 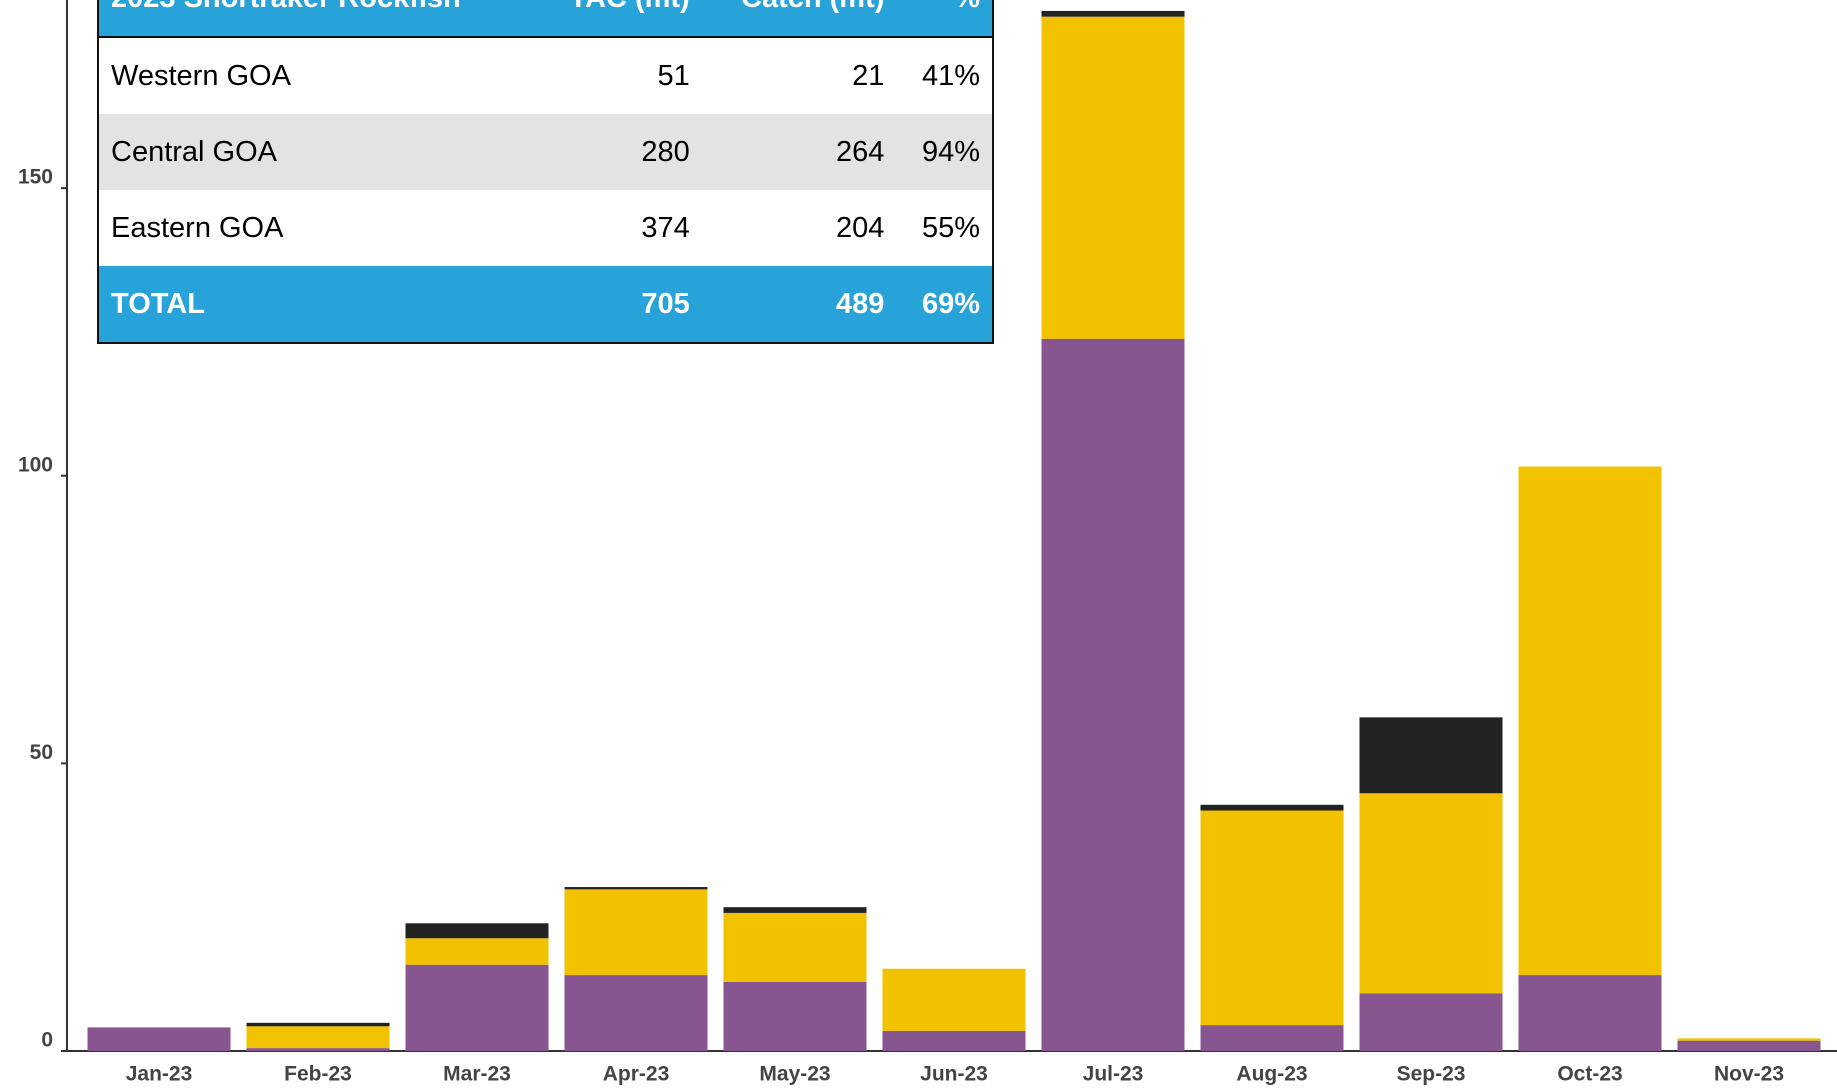 What do you see at coordinates (636, 1074) in the screenshot?
I see `x-tick-label: Apr-23` at bounding box center [636, 1074].